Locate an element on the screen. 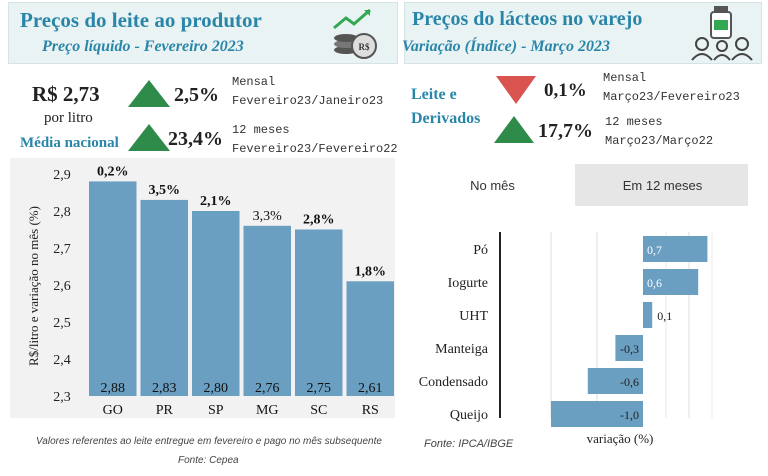  bar-change-label: 0,2% is located at coordinates (113, 171).